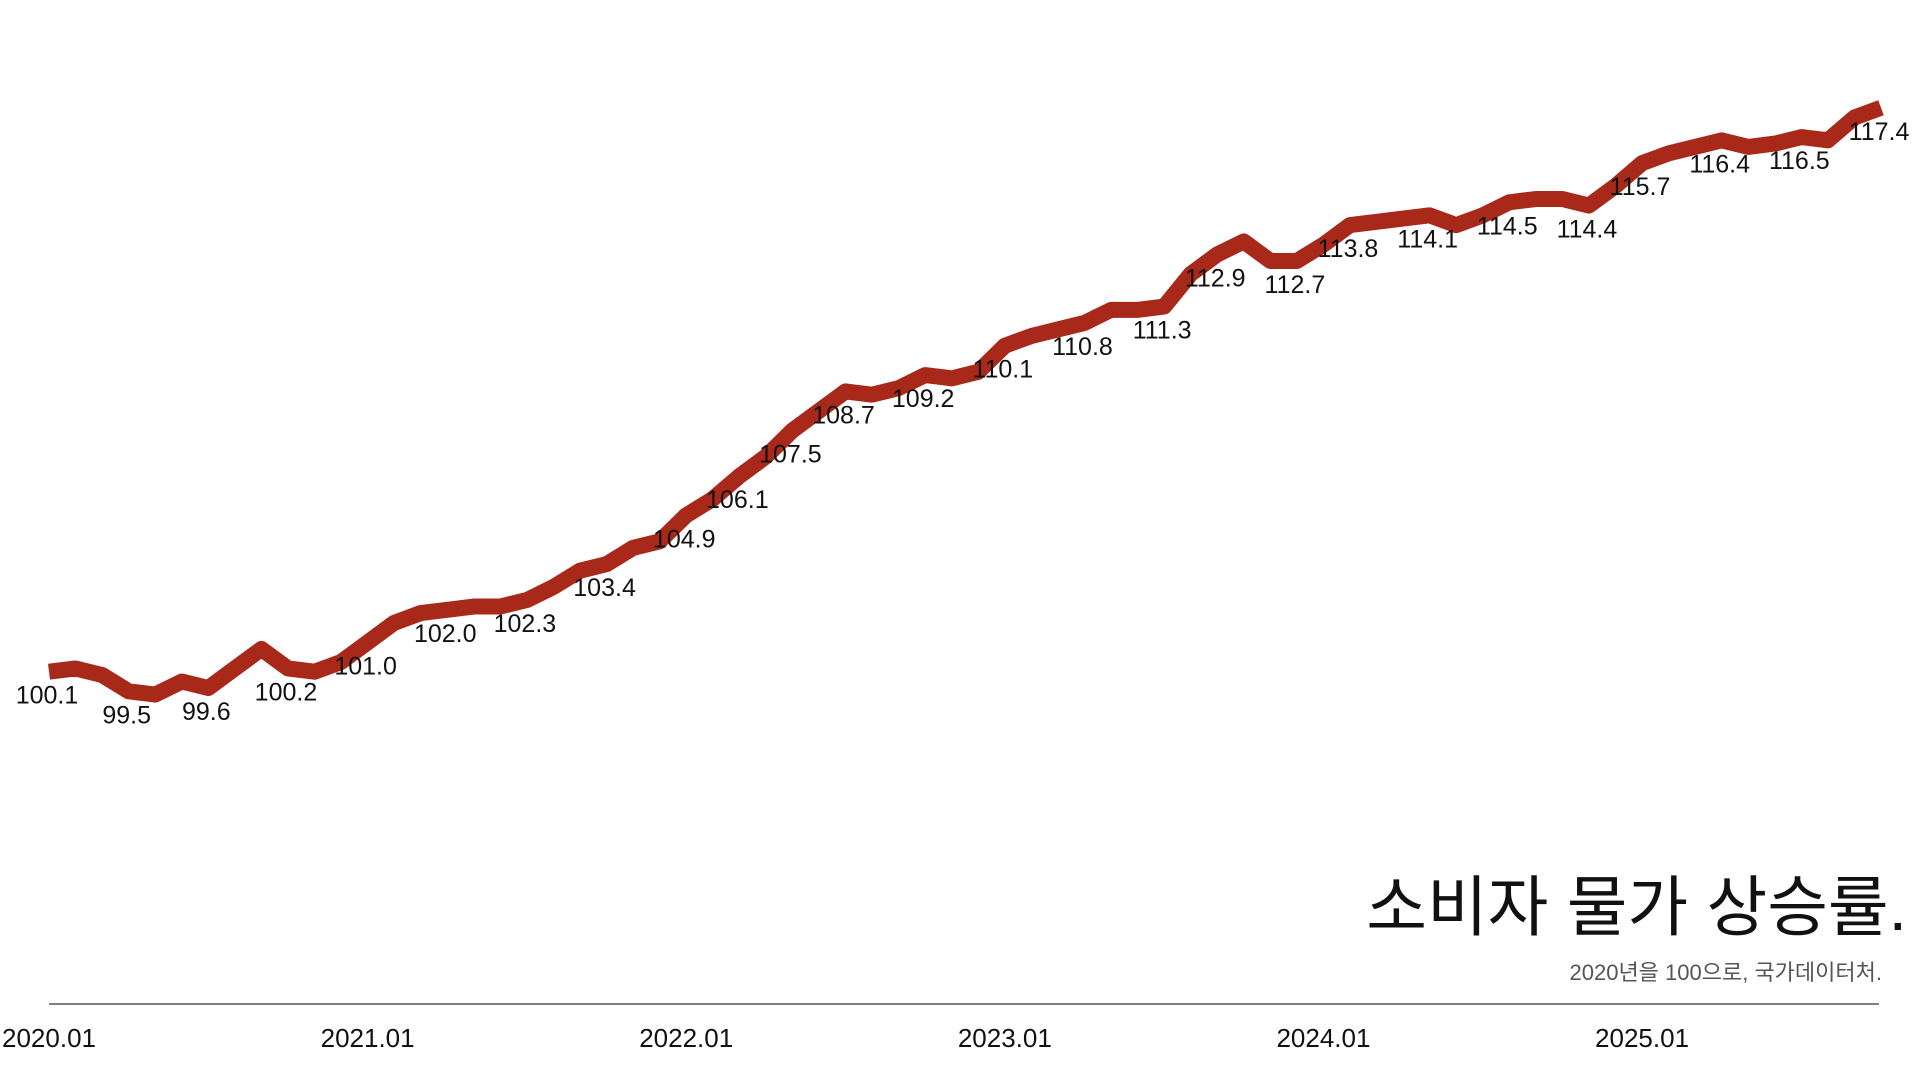 This screenshot has height=1080, width=1920. Describe the element at coordinates (843, 415) in the screenshot. I see `data-label: 108.7` at that location.